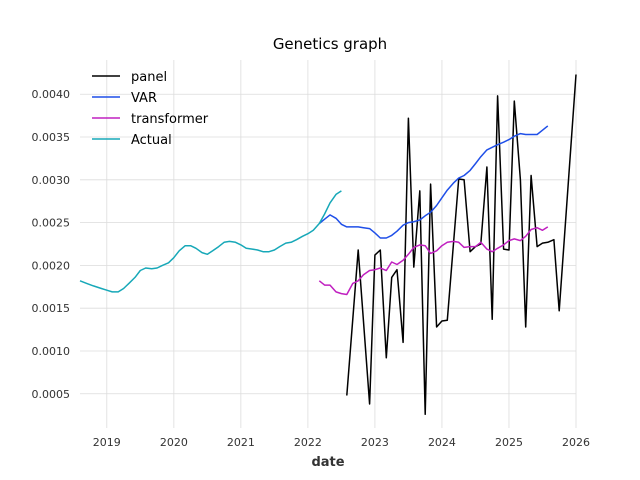  What do you see at coordinates (433, 182) in the screenshot?
I see `series-line-var` at bounding box center [433, 182].